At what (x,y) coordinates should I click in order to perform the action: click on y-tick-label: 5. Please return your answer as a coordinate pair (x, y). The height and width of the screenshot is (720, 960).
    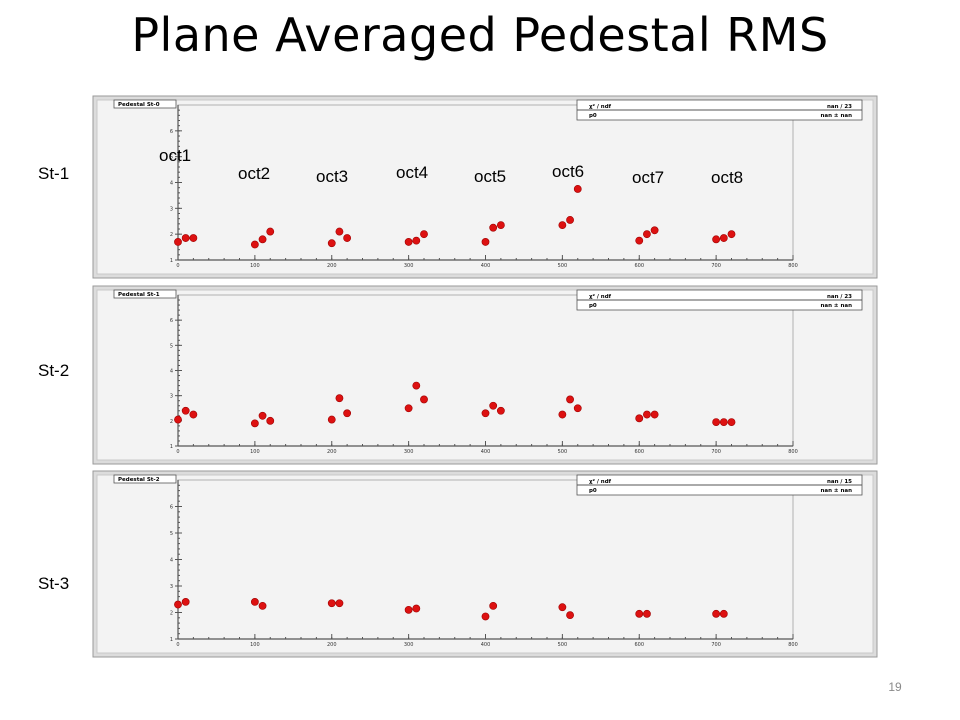
    Looking at the image, I should click on (171, 346).